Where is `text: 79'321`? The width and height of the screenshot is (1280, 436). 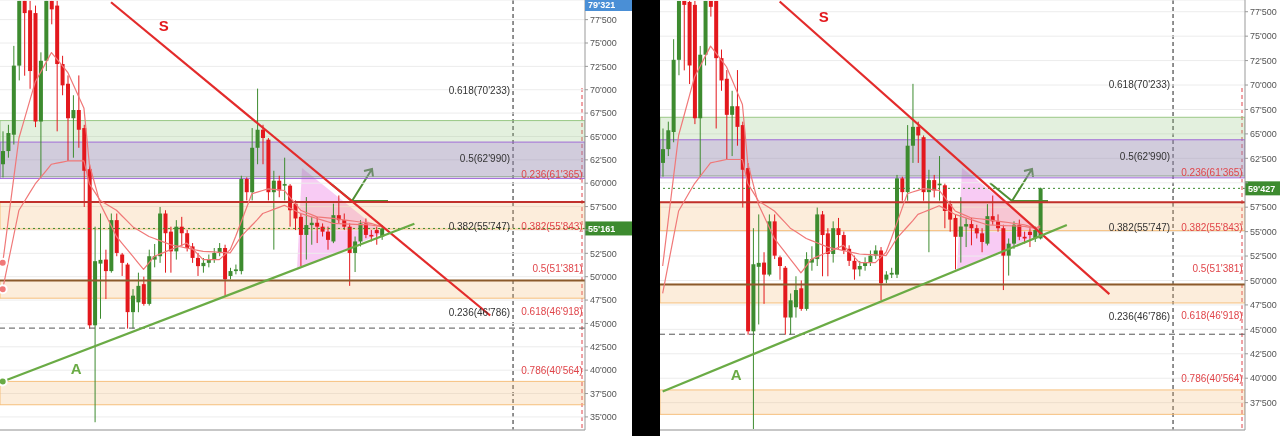 text: 79'321 is located at coordinates (602, 5).